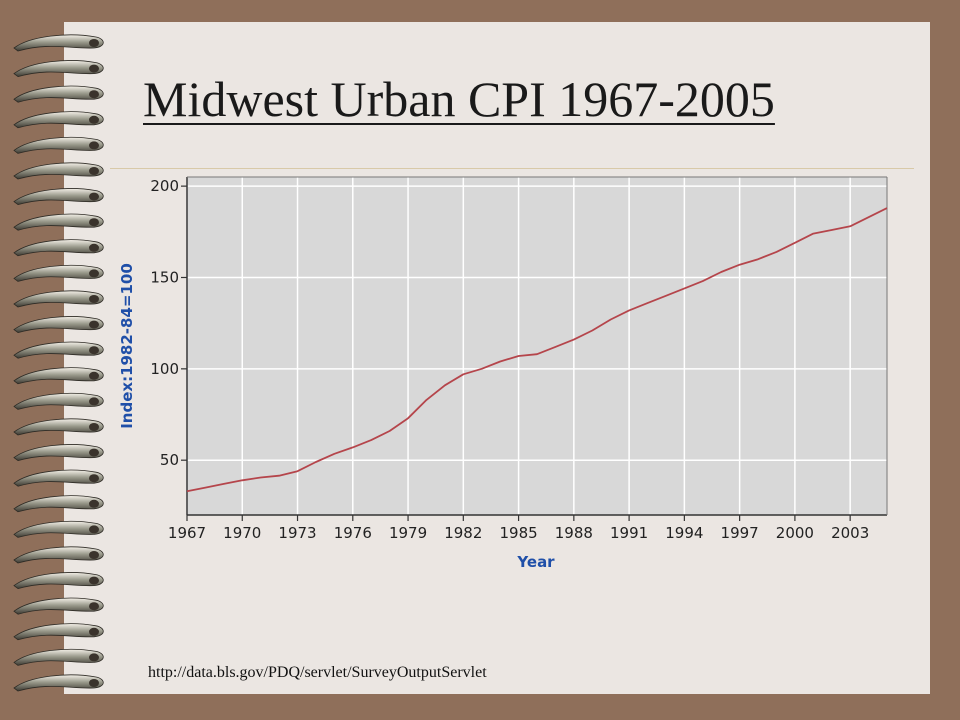 The height and width of the screenshot is (720, 960). Describe the element at coordinates (574, 533) in the screenshot. I see `x-tick-label: 1988` at that location.